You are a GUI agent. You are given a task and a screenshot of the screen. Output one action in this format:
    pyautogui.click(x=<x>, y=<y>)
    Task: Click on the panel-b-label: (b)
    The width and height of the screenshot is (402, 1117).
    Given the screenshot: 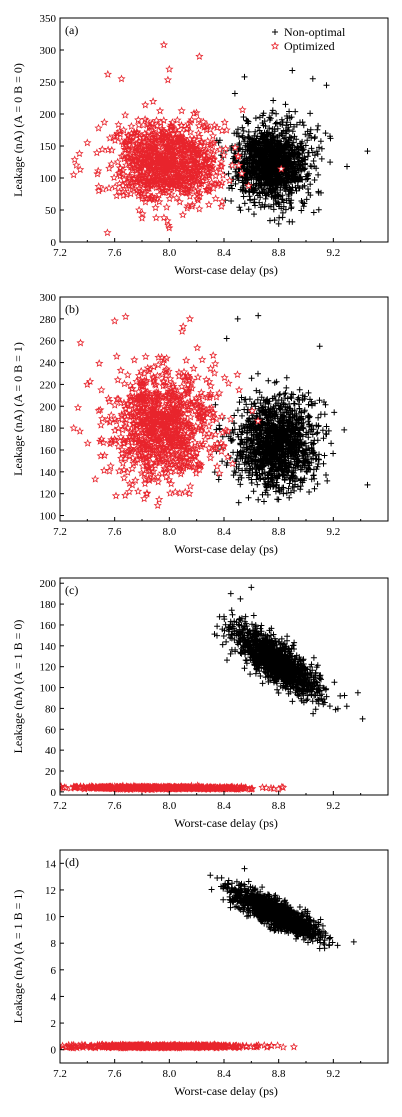 What is the action you would take?
    pyautogui.click(x=72, y=309)
    